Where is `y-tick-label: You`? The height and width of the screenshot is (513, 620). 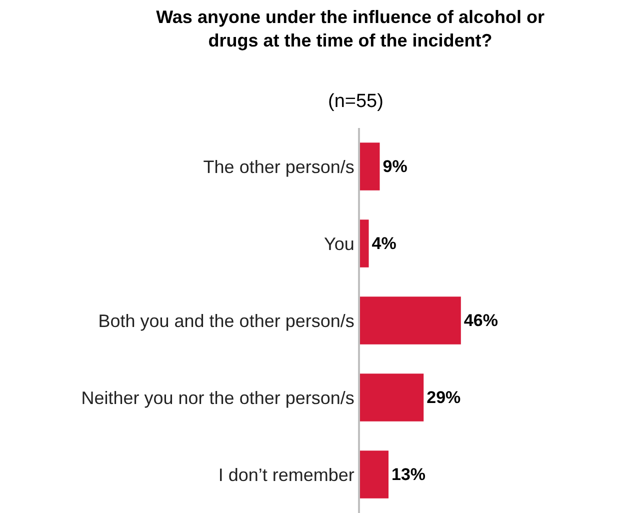 y-tick-label: You is located at coordinates (339, 244).